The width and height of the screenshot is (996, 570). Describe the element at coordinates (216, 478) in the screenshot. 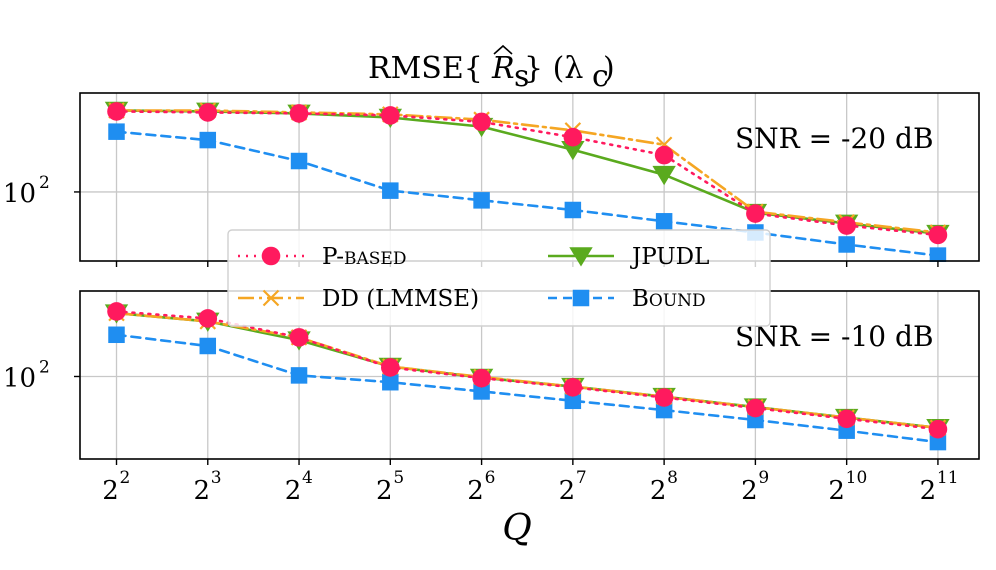

I see `x-tick-exponent: 3` at that location.